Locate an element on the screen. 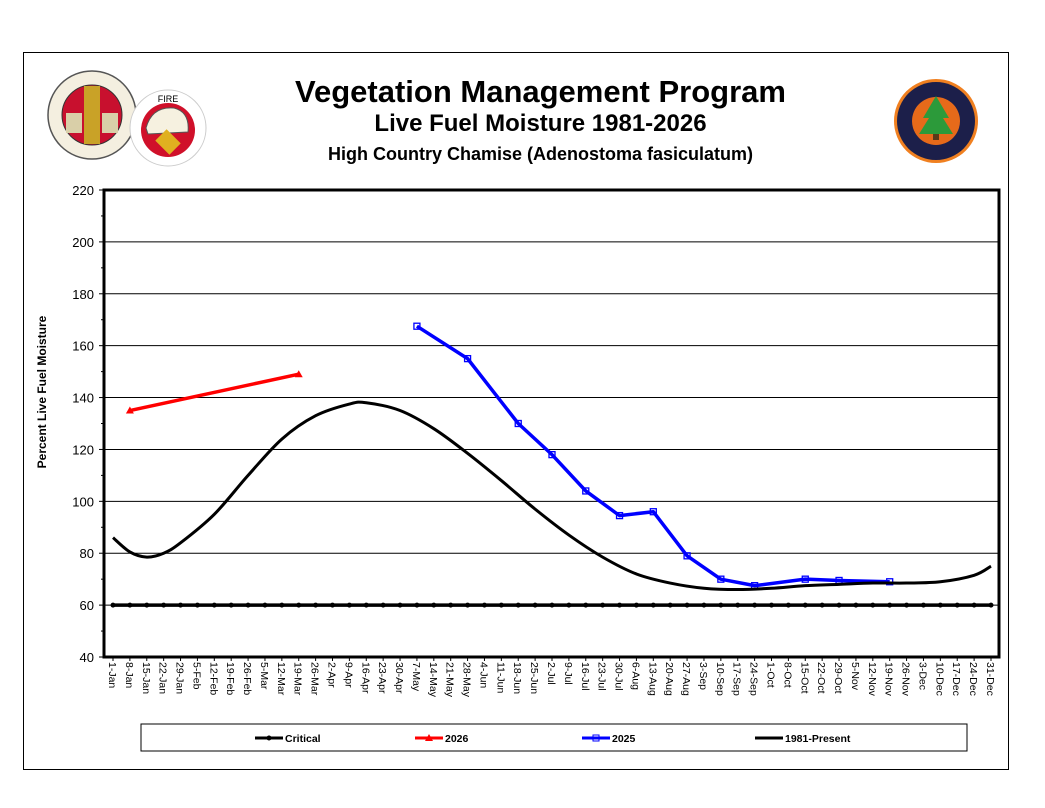 This screenshot has width=1045, height=808. x-tick-label: 17-Dec is located at coordinates (956, 679).